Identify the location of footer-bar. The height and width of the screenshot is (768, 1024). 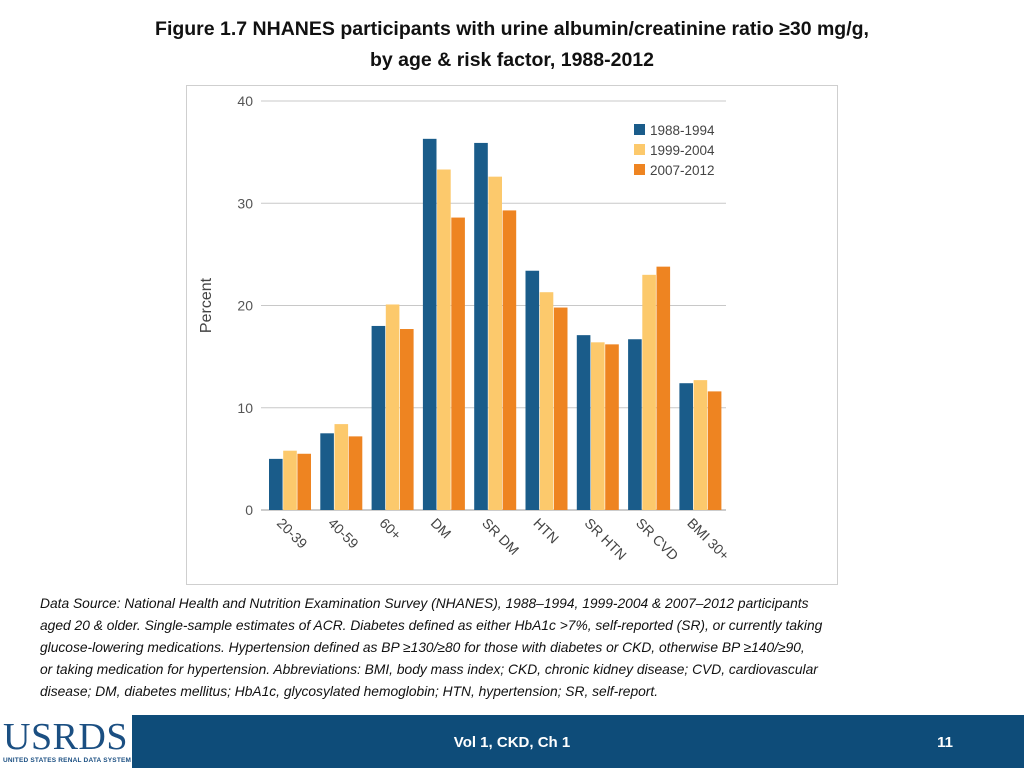
(512, 741).